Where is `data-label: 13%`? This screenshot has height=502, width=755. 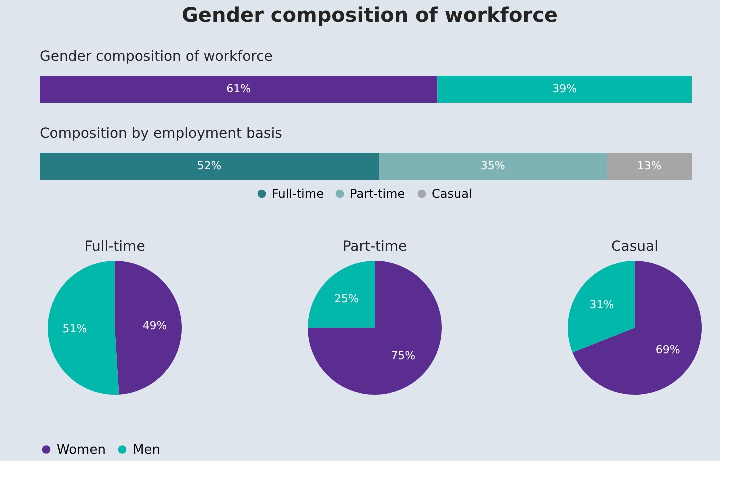
data-label: 13% is located at coordinates (649, 166).